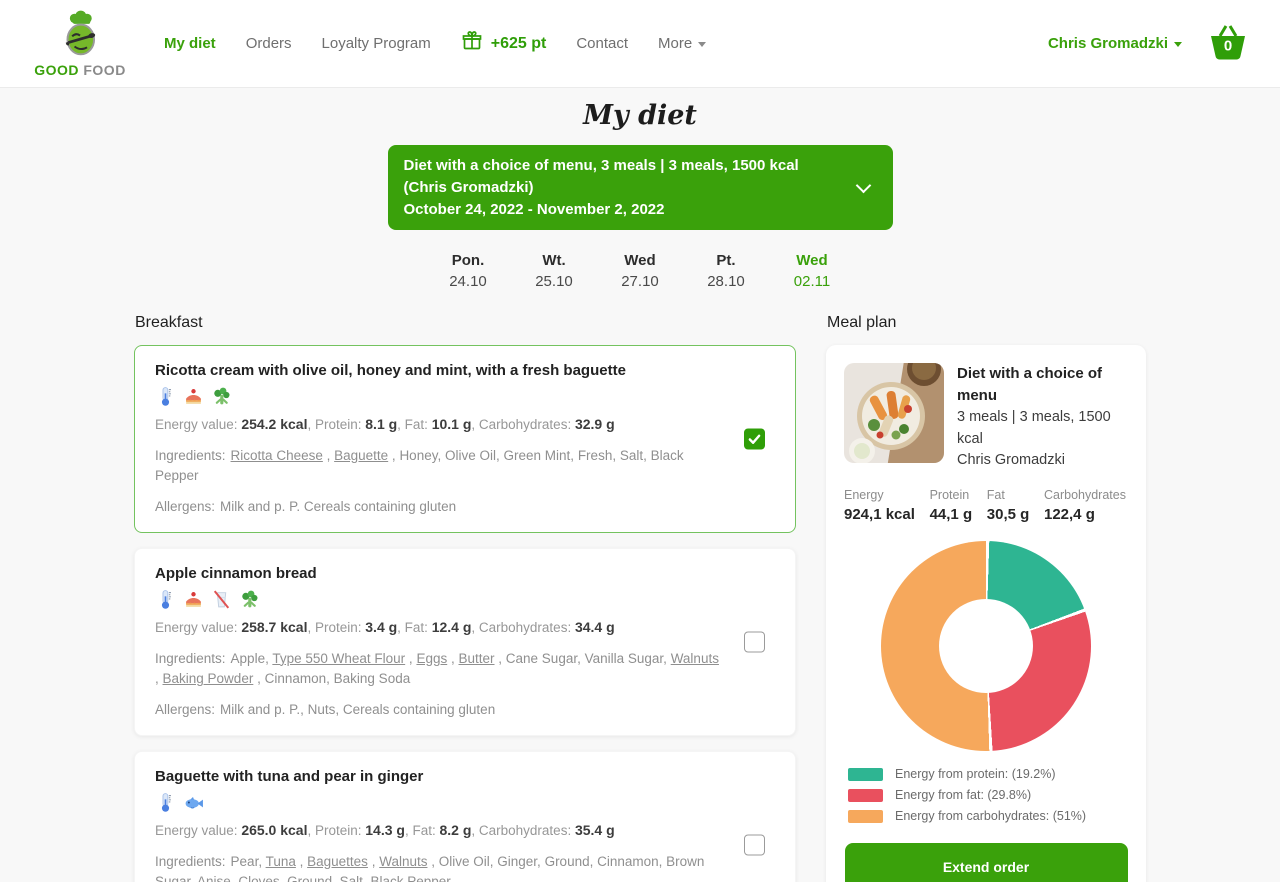 Image resolution: width=1280 pixels, height=882 pixels. I want to click on meal-title: Apple cinnamon bread, so click(236, 574).